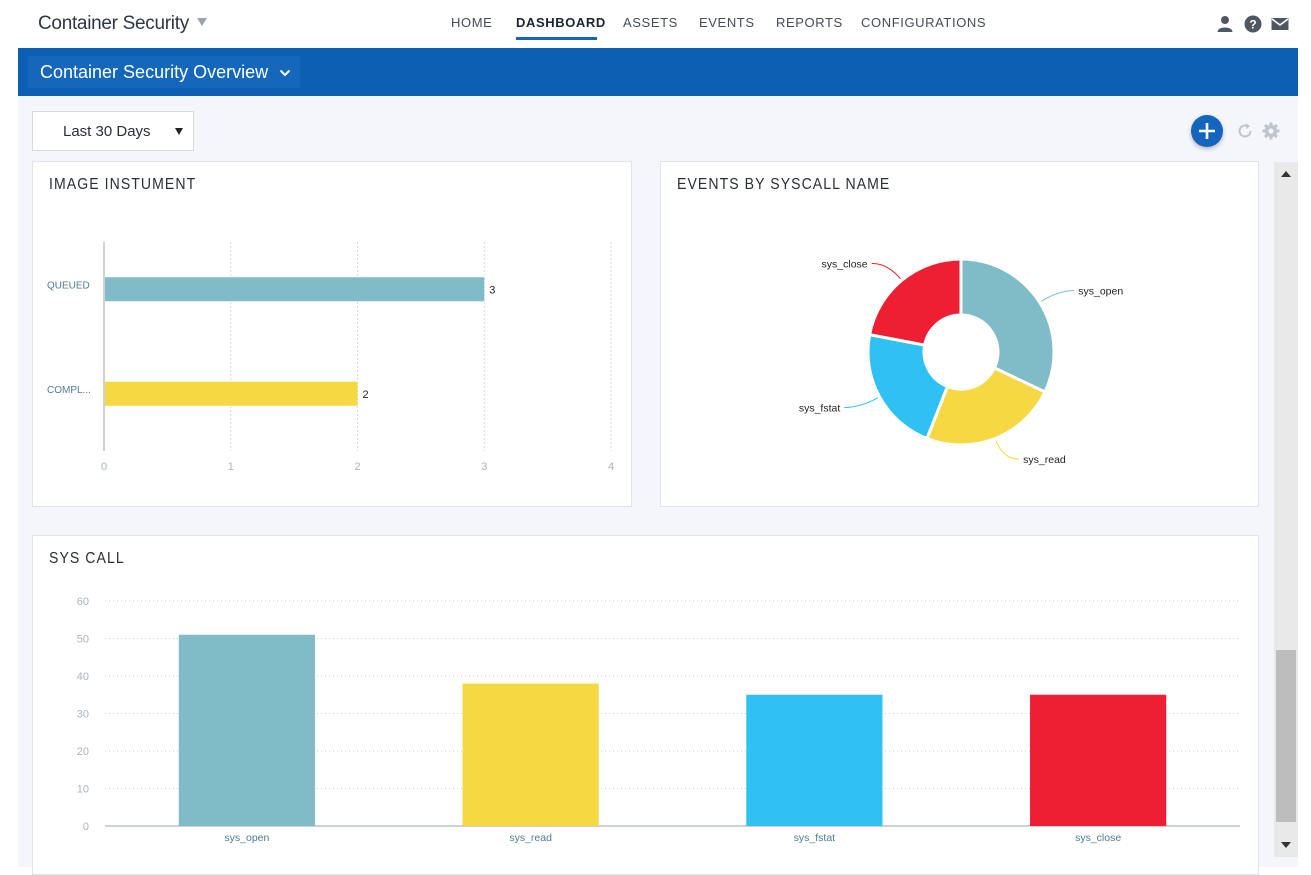 This screenshot has width=1311, height=875. What do you see at coordinates (179, 131) in the screenshot?
I see `caret-down-icon` at bounding box center [179, 131].